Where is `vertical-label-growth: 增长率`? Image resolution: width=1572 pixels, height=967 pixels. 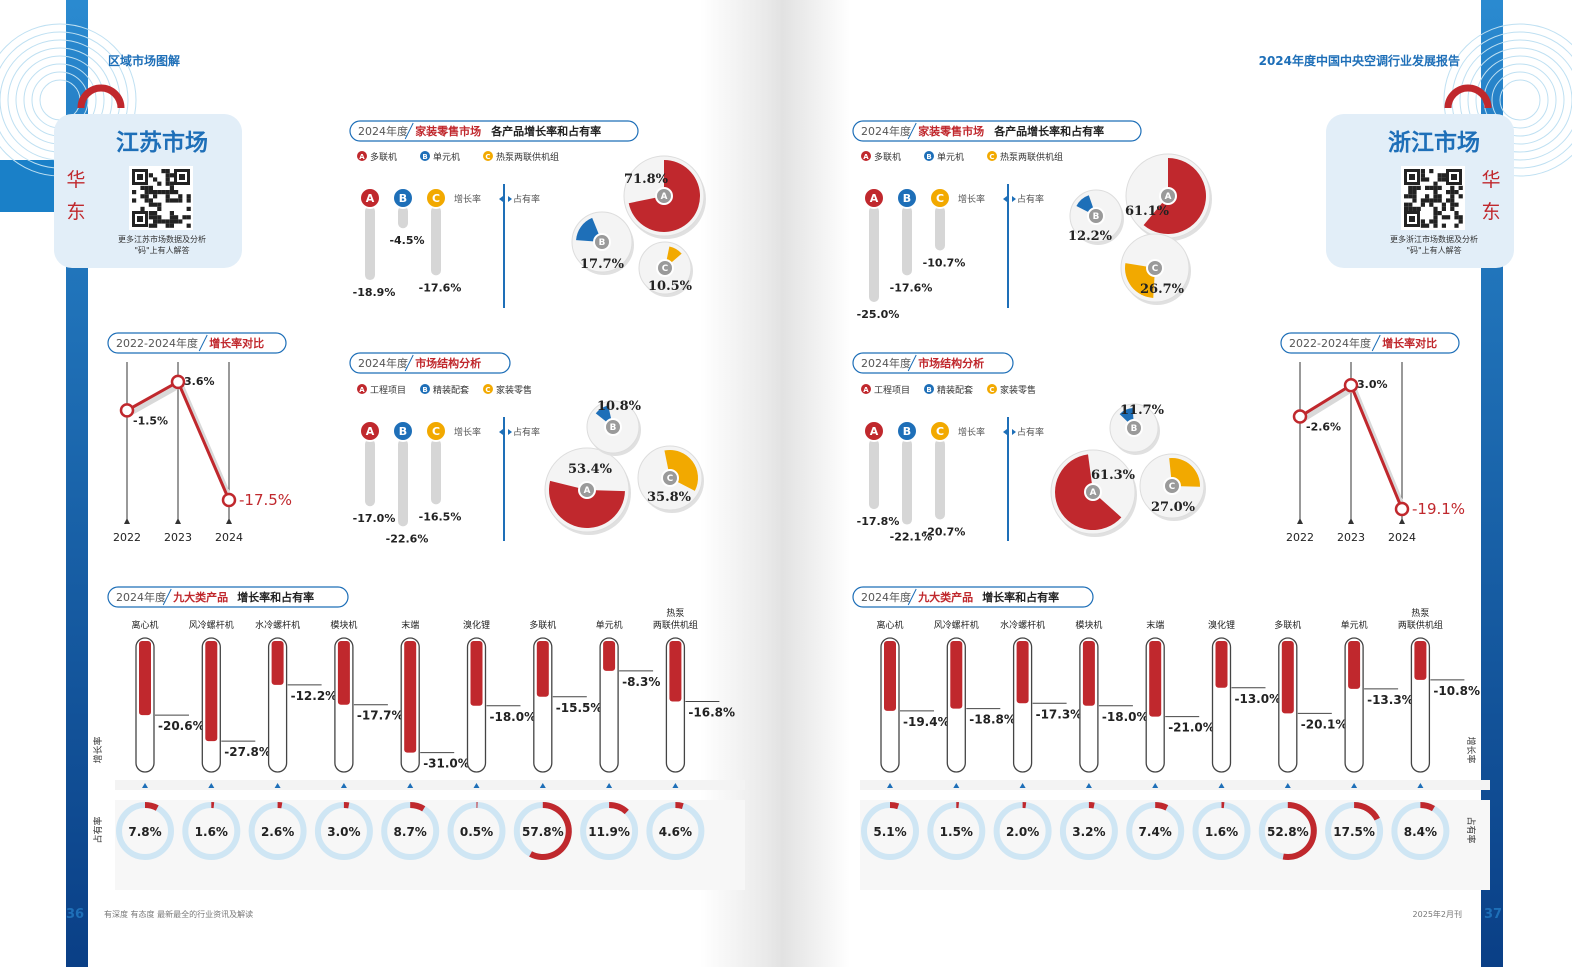 vertical-label-growth: 增长率 is located at coordinates (98, 749).